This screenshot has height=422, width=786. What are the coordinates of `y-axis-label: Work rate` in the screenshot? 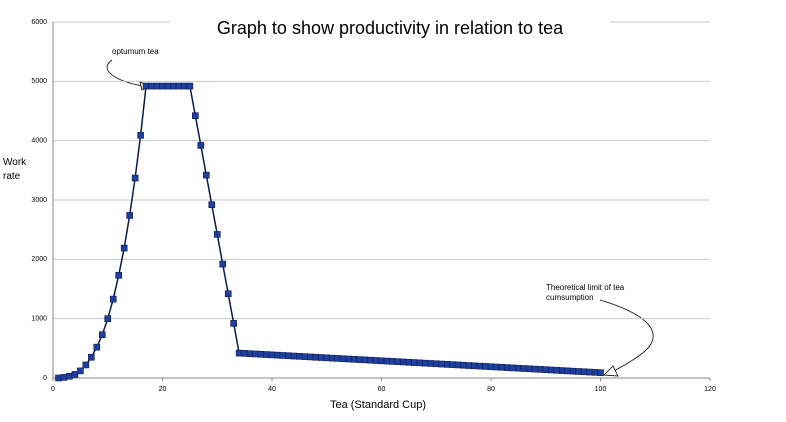 It's located at (15, 169).